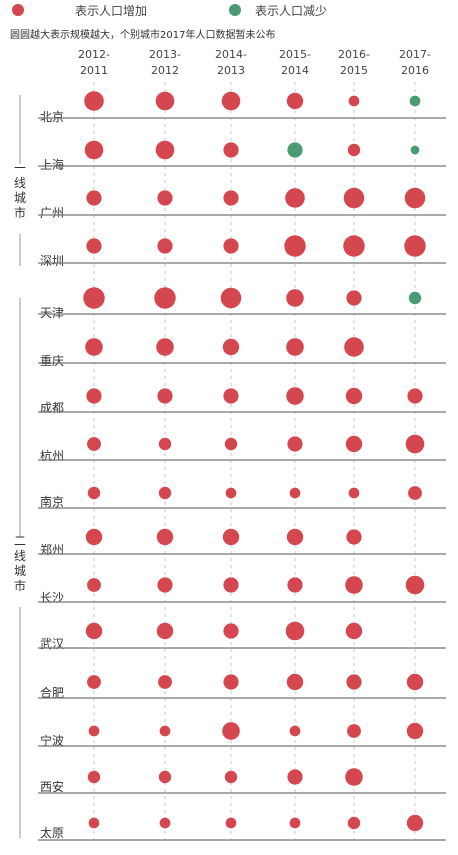  I want to click on period-label-top: 2012-, so click(94, 54).